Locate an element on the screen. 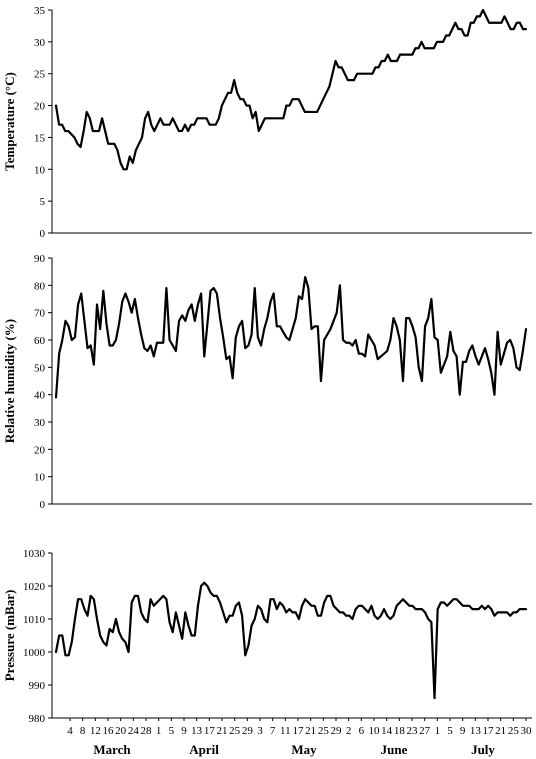  y-axis-title: Pressure (mBar) is located at coordinates (9, 636).